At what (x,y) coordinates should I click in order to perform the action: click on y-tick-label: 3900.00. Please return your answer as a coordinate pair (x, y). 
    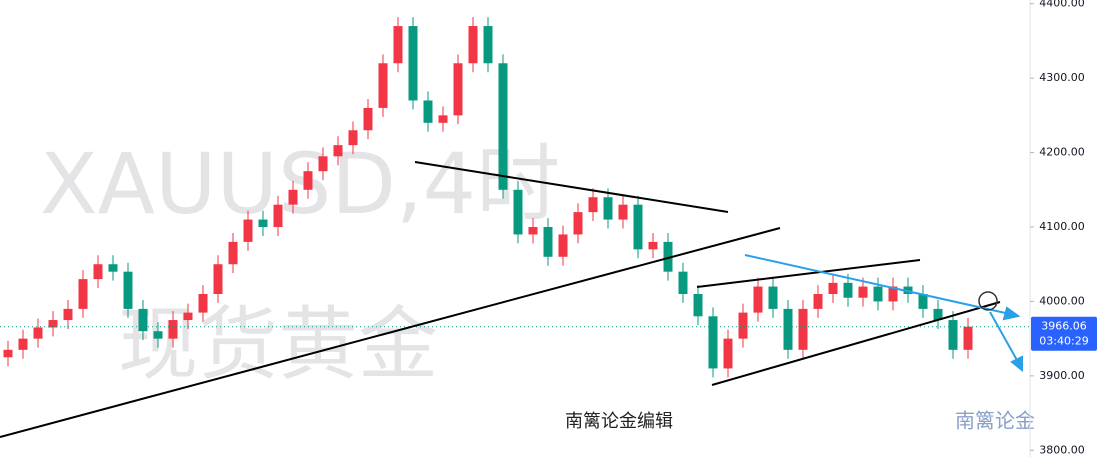
    Looking at the image, I should click on (1062, 375).